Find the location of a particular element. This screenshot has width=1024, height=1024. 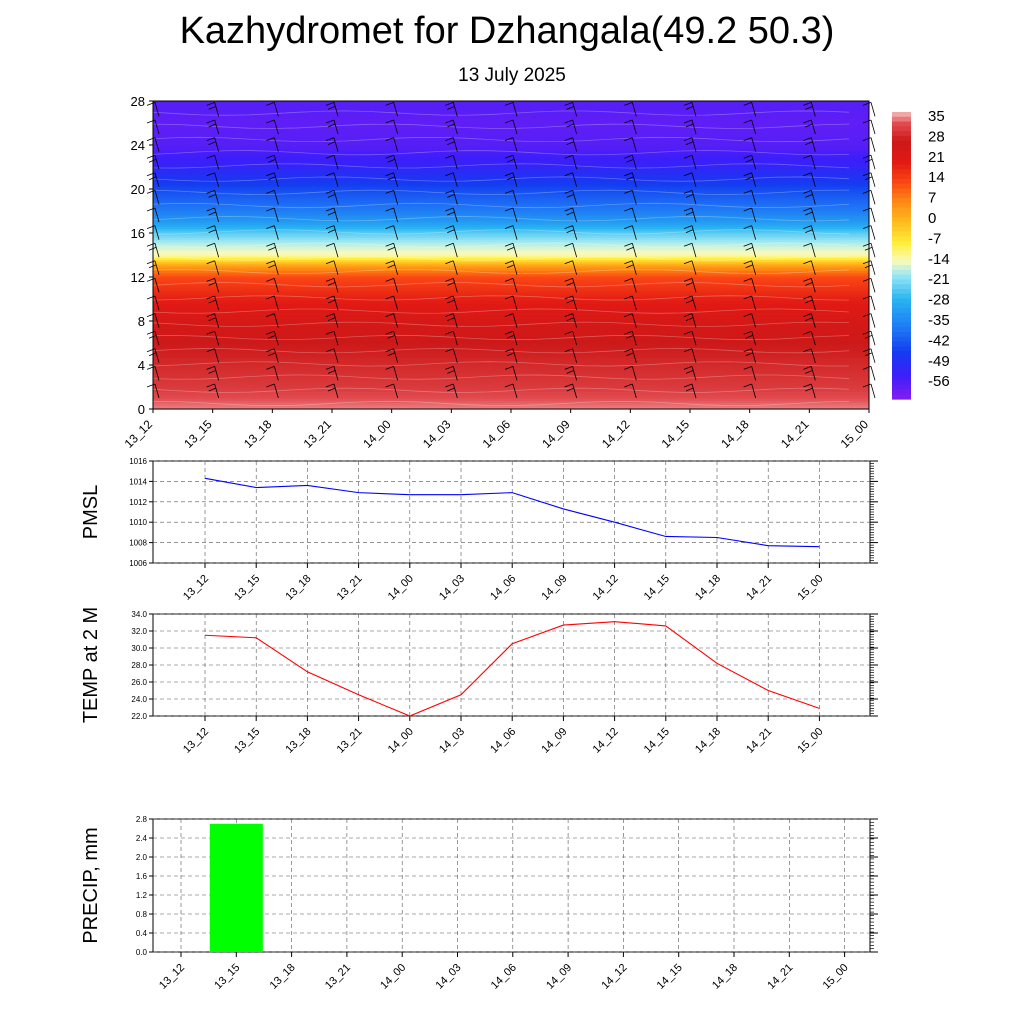

y-tick-label: 16 is located at coordinates (138, 233).